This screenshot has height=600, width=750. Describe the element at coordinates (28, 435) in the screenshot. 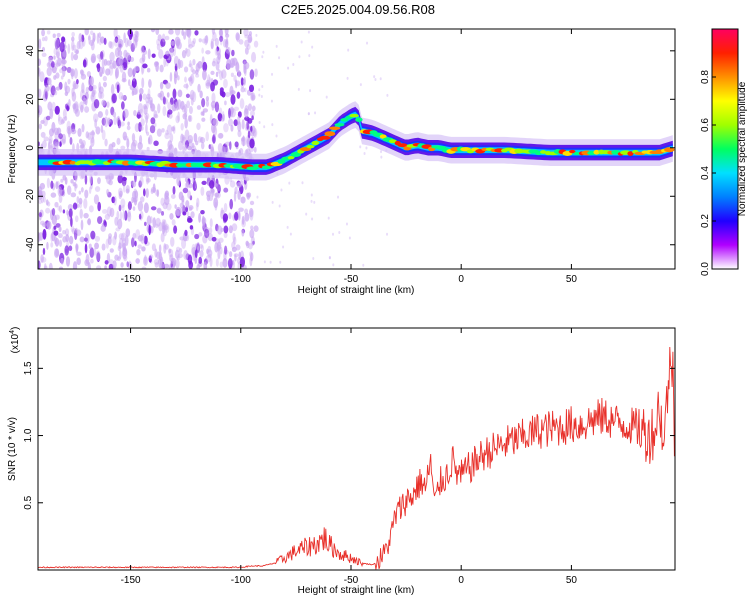

I see `snr-y-tick-label: 1.0` at that location.